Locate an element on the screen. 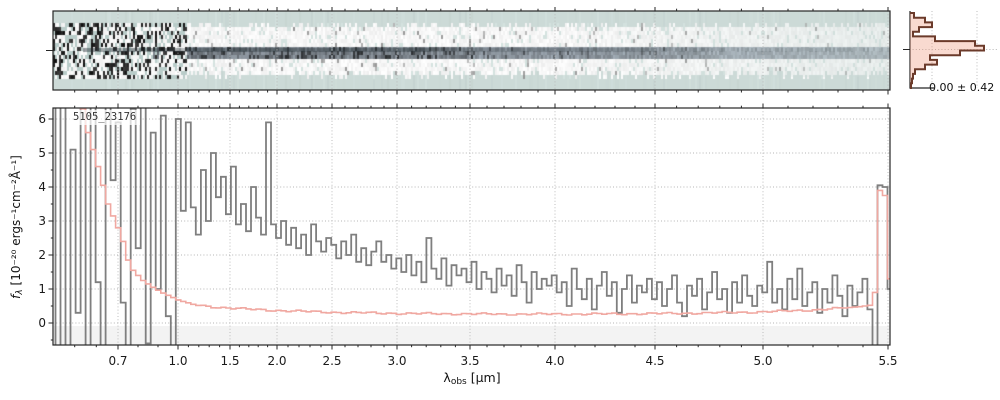  below-zero-shade is located at coordinates (471, 335).